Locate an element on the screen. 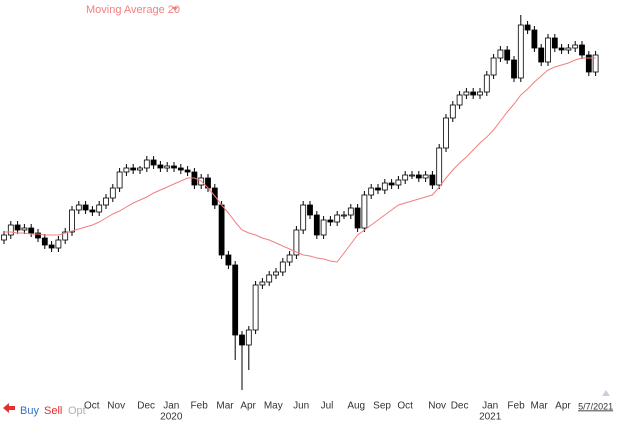  toolbar: Buy Sell Opt is located at coordinates (44, 410).